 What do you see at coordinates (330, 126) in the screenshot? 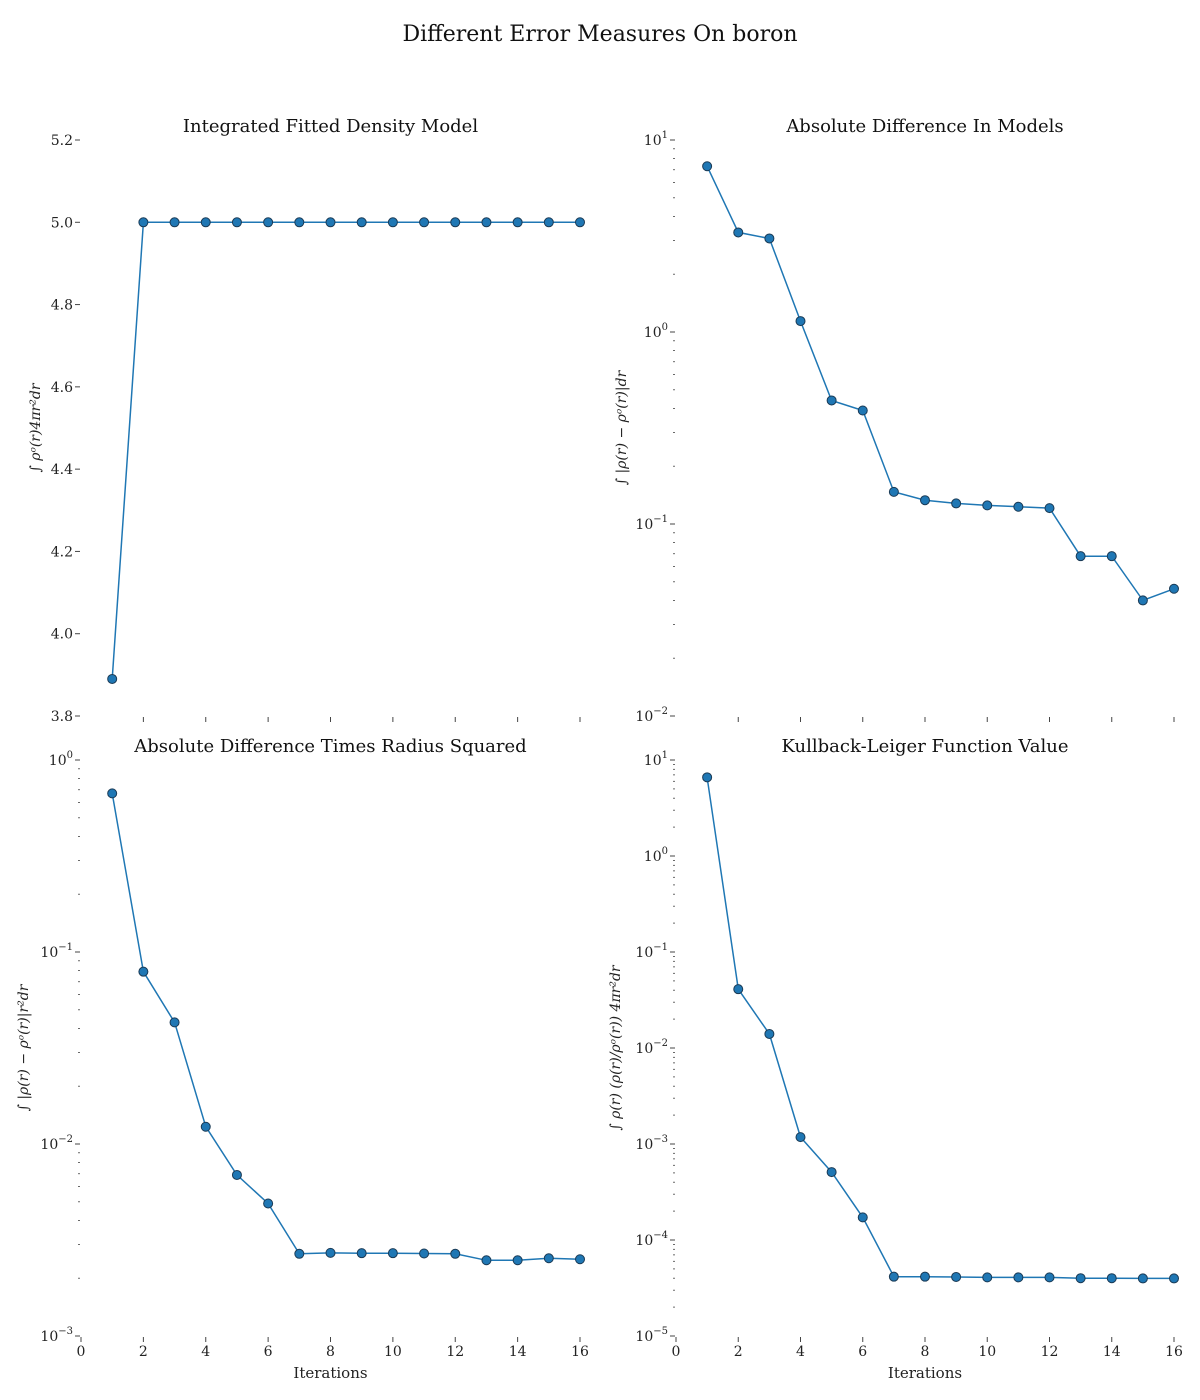
I see `panel-title: Integrated Fitted Density Model` at bounding box center [330, 126].